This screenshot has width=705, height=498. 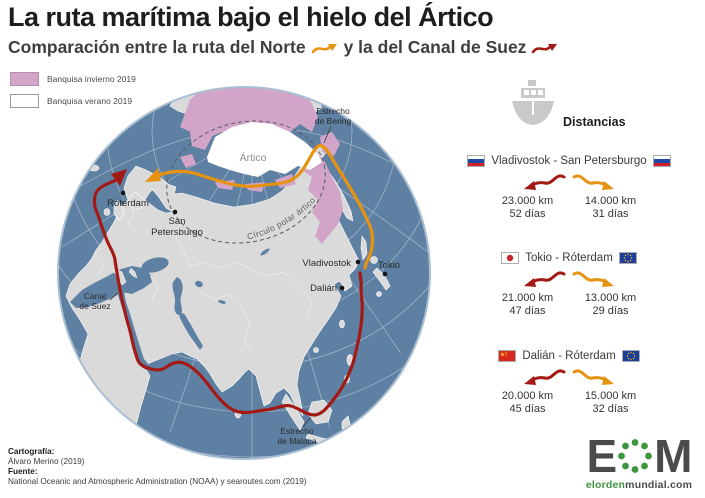 What do you see at coordinates (510, 258) in the screenshot?
I see `flag-japan-icon` at bounding box center [510, 258].